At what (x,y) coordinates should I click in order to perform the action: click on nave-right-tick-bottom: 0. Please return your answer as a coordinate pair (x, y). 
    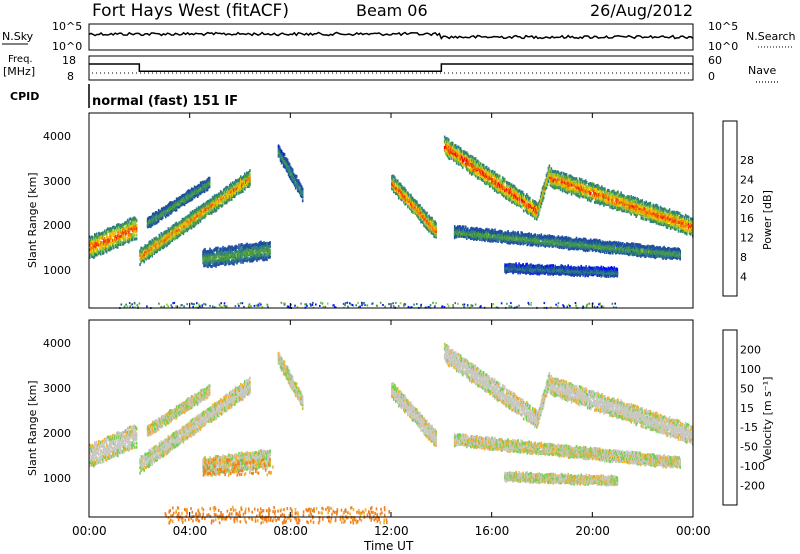
    Looking at the image, I should click on (711, 76).